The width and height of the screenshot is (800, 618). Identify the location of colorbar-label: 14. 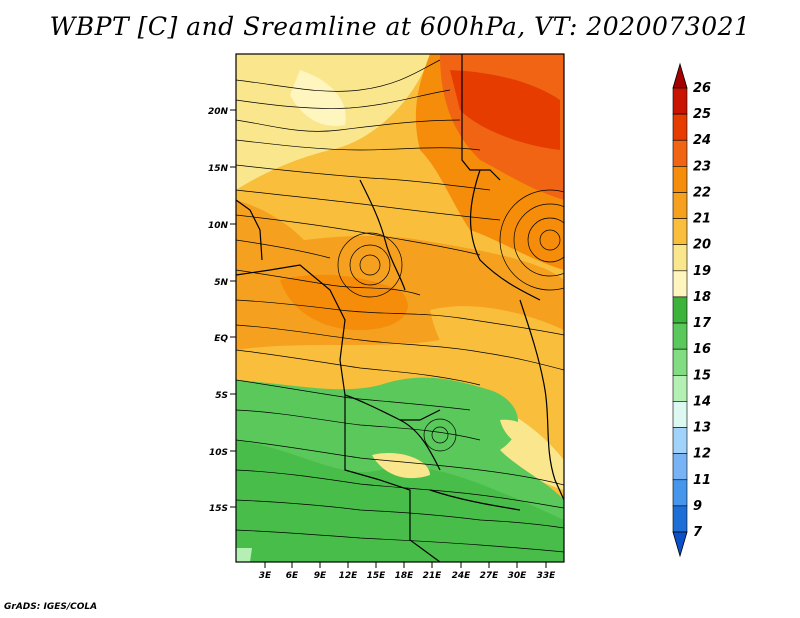
(702, 401).